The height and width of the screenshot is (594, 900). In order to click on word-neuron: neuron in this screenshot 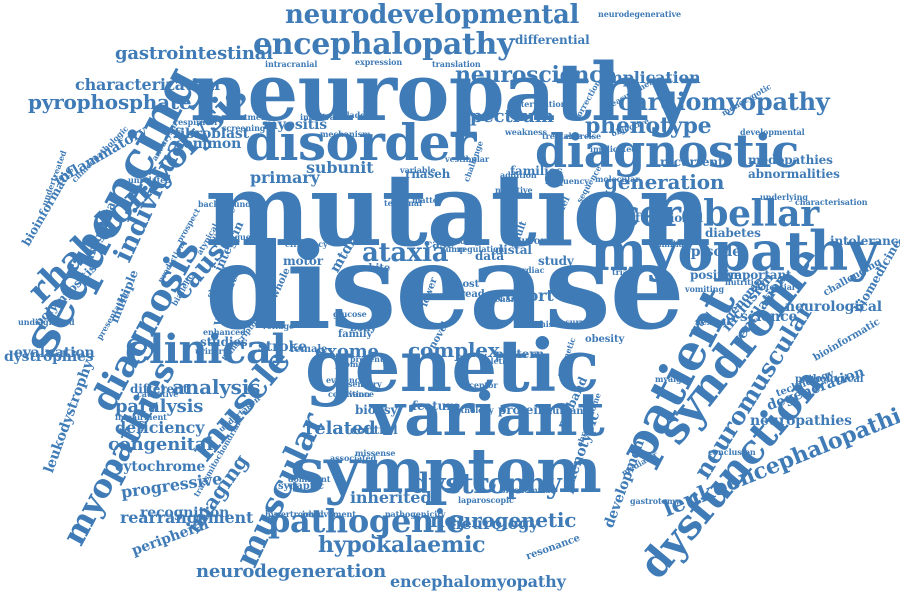, I will do `click(528, 241)`.